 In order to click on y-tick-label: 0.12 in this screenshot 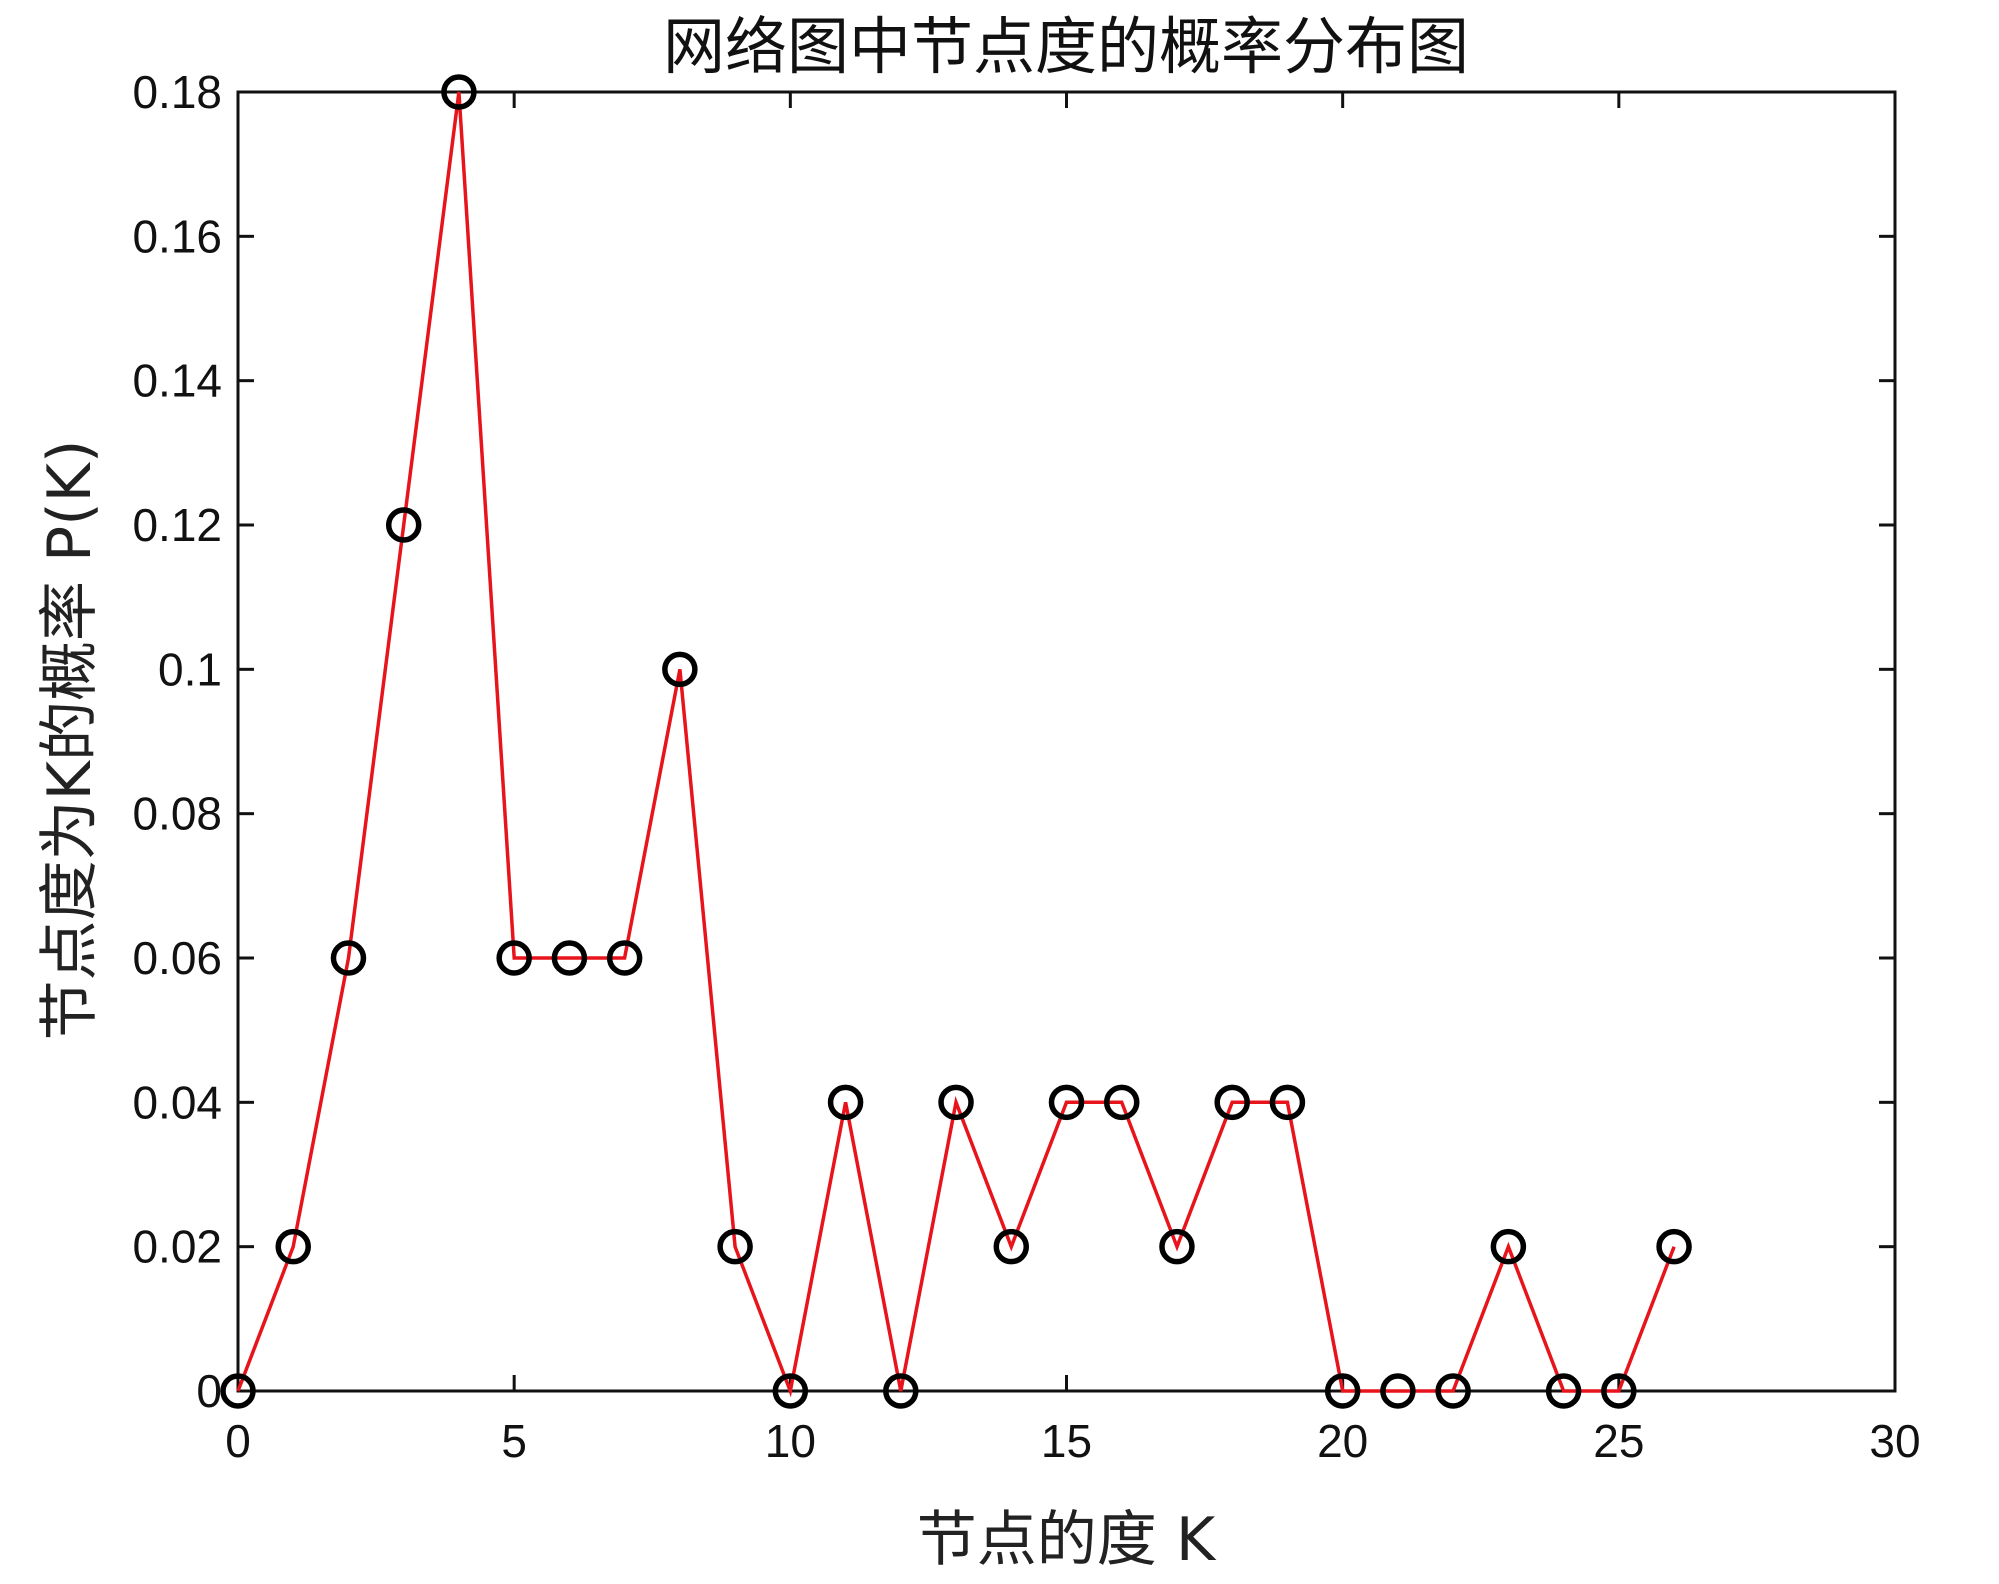, I will do `click(177, 525)`.